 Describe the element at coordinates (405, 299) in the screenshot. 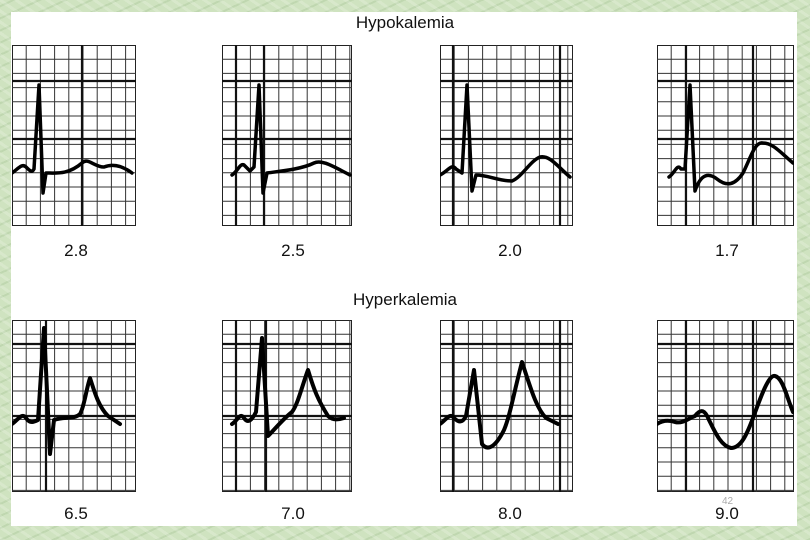

I see `hyperkalemia-title: Hyperkalemia` at that location.